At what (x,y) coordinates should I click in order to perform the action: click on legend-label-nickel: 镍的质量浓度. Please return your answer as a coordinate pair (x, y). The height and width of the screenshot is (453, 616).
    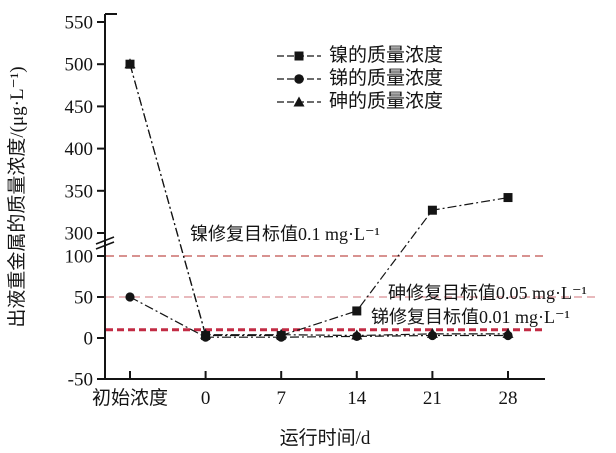
    Looking at the image, I should click on (386, 55).